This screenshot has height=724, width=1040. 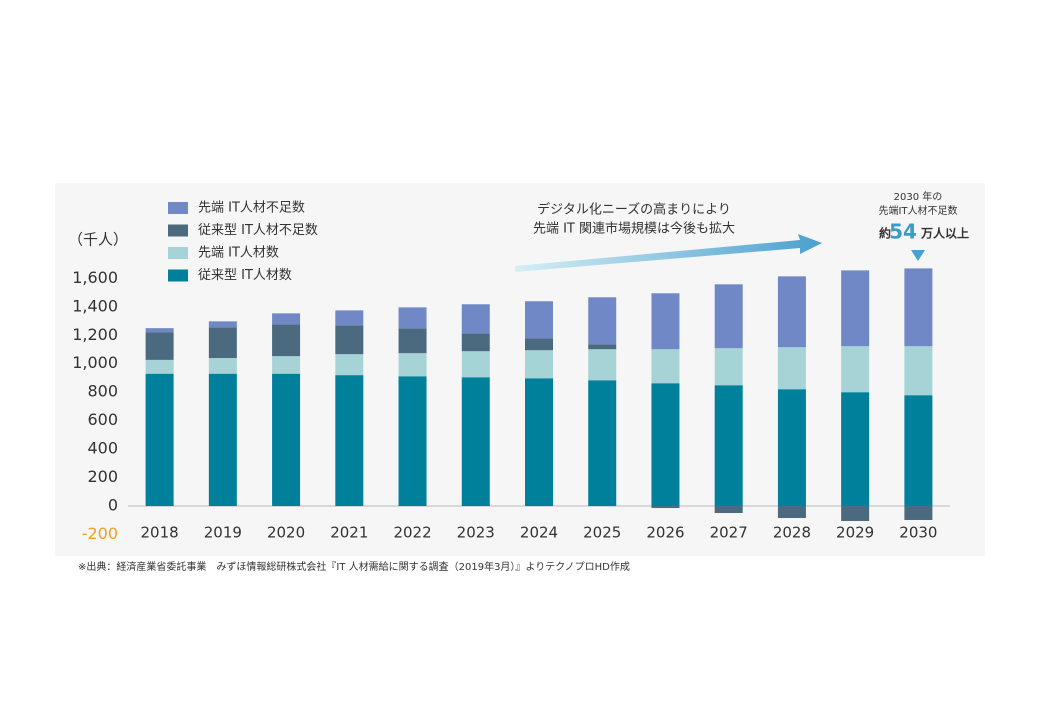 I want to click on y-tick-label: 1,600, so click(x=95, y=277).